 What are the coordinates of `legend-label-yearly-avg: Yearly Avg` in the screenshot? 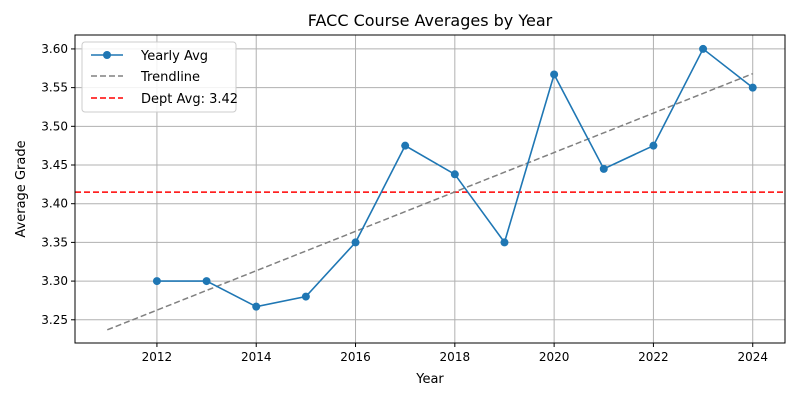 It's located at (174, 56).